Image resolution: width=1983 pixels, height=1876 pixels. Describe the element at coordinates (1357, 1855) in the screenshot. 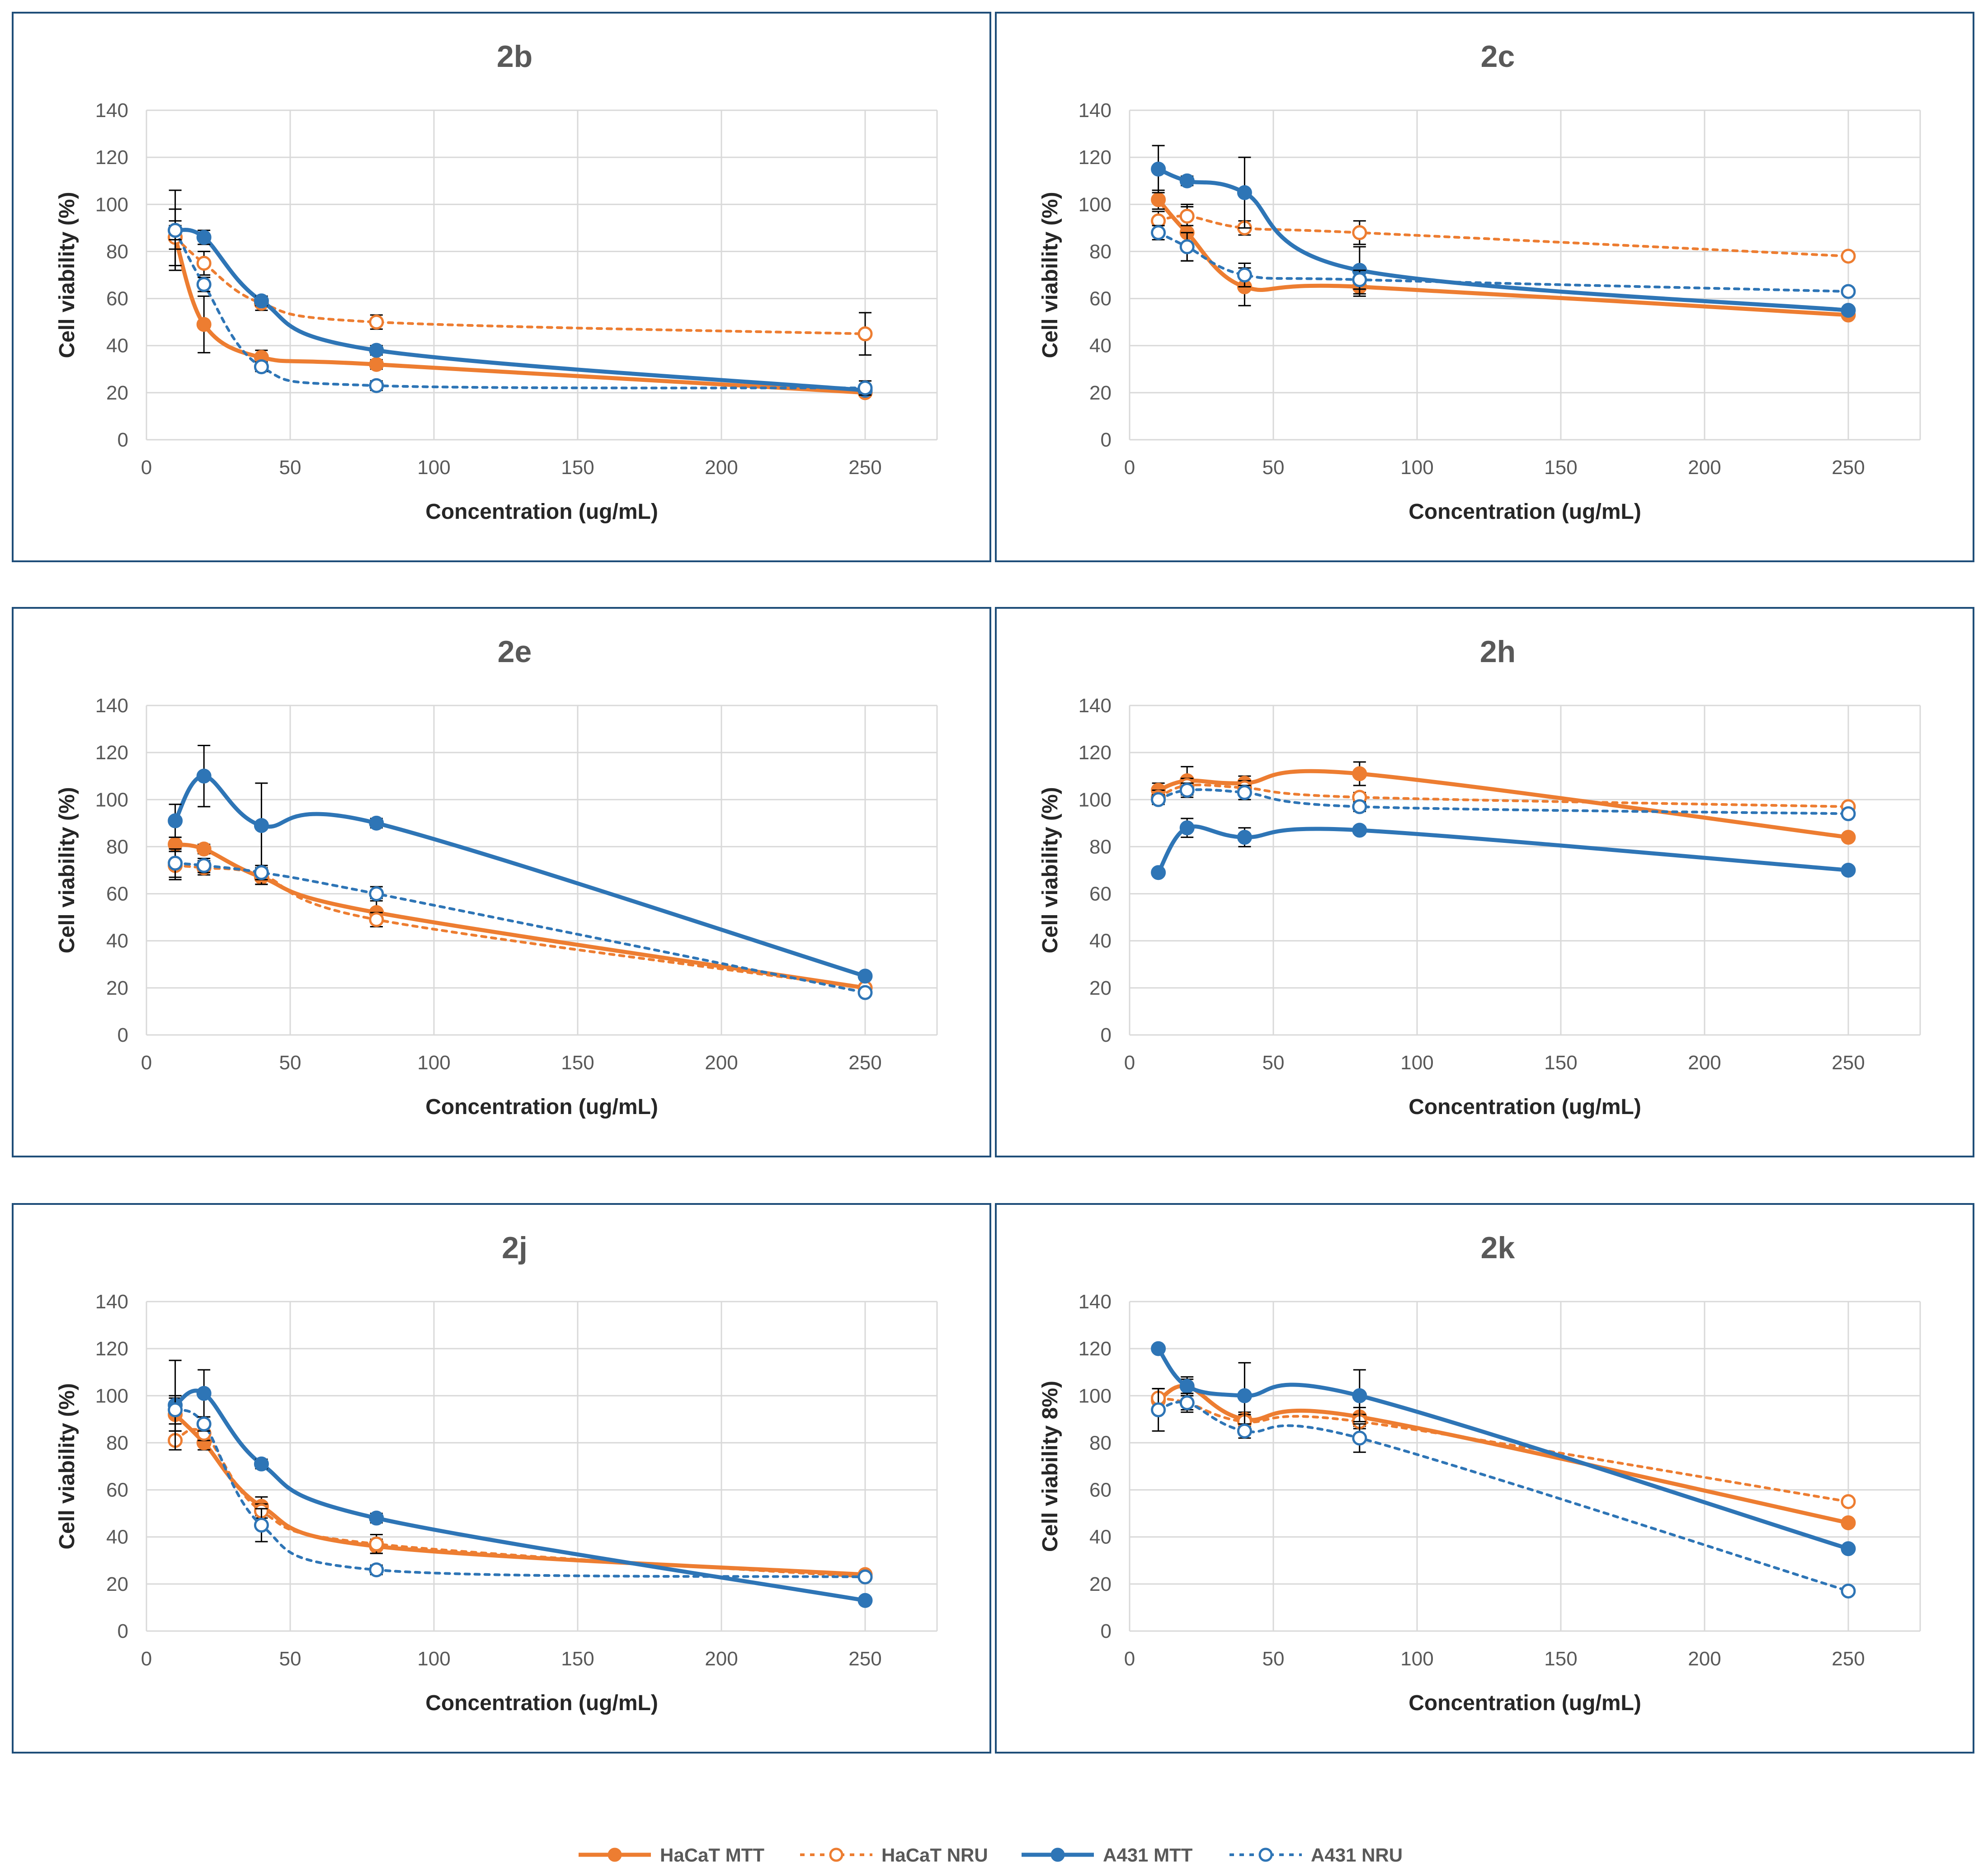

I see `legend-label: A431 NRU` at that location.